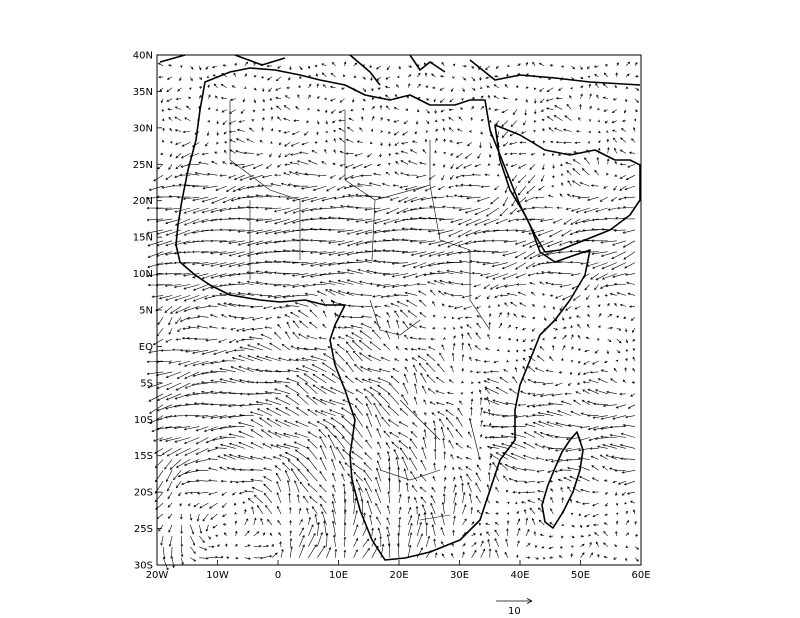 The height and width of the screenshot is (618, 800). I want to click on y-tick-label: 30N, so click(143, 128).